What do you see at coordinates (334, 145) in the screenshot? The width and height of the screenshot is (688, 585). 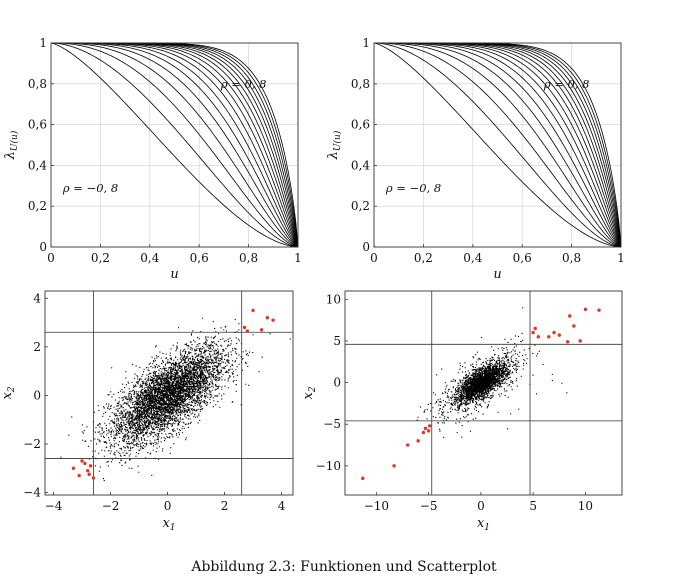 I see `y-axis-label: λU(u)` at bounding box center [334, 145].